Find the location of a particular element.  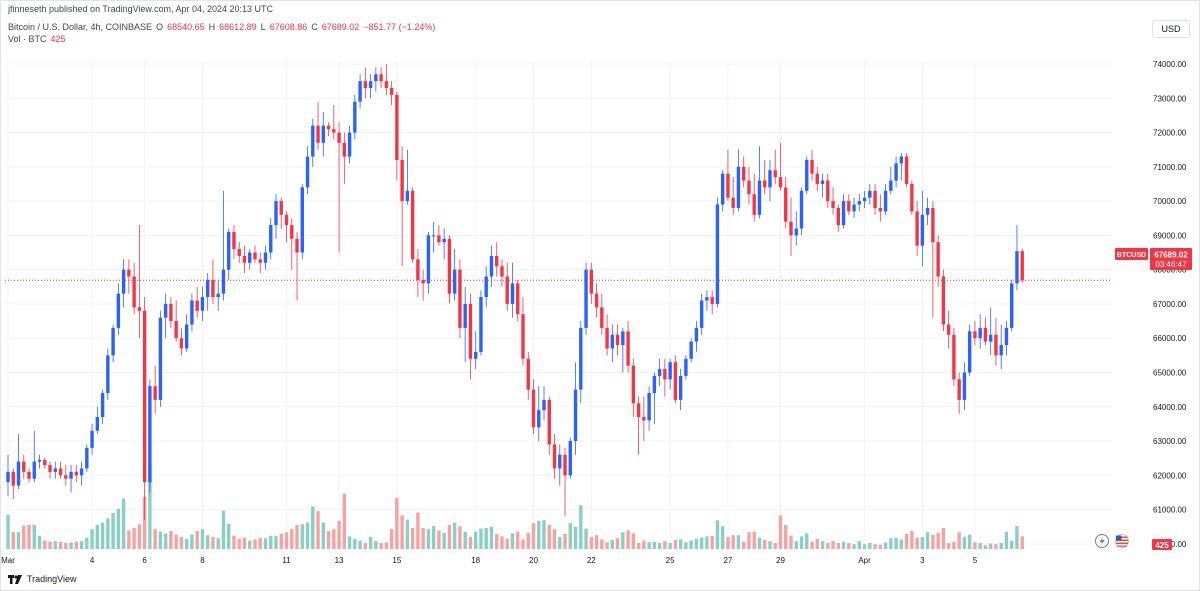

volume-value: 425 is located at coordinates (58, 39).